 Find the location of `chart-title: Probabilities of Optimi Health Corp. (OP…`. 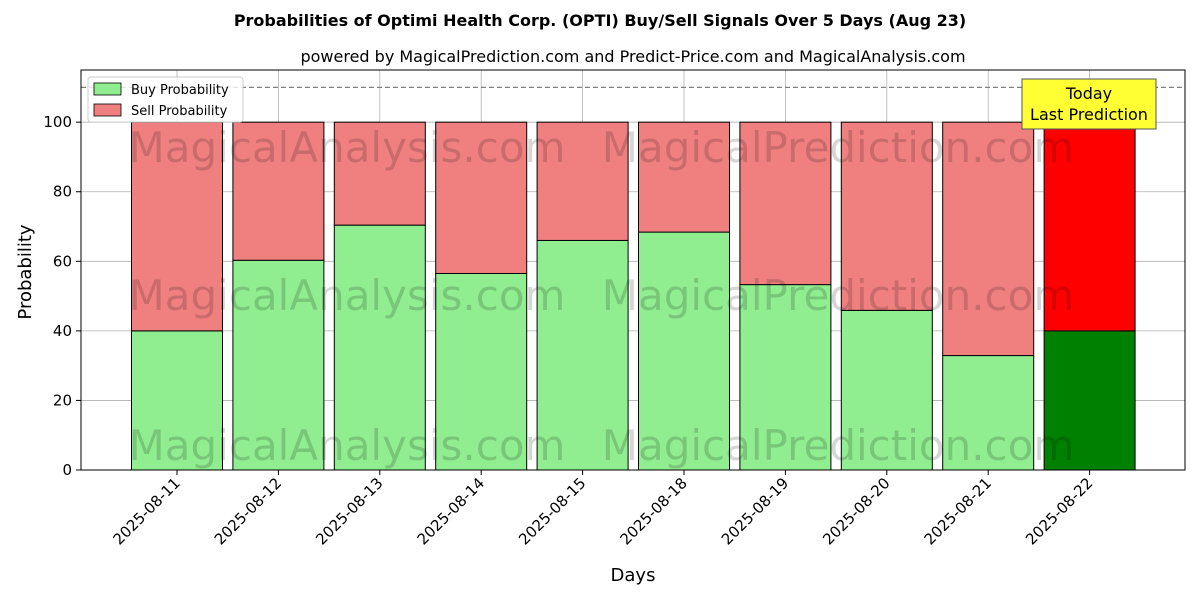

chart-title: Probabilities of Optimi Health Corp. (OP… is located at coordinates (600, 20).